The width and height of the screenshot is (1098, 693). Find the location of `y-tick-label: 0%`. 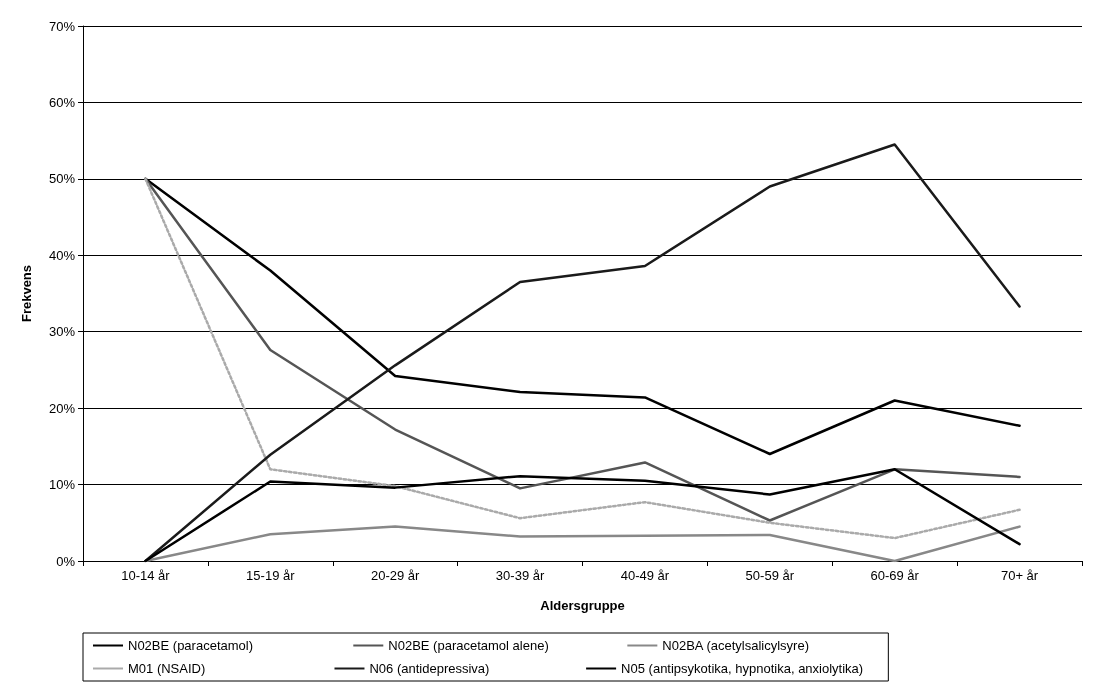

y-tick-label: 0% is located at coordinates (66, 561).